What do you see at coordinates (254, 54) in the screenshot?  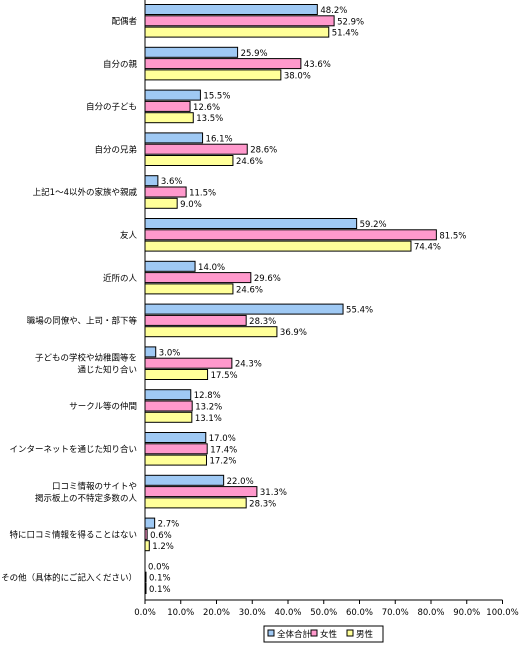 I see `data-label: 25.9%` at bounding box center [254, 54].